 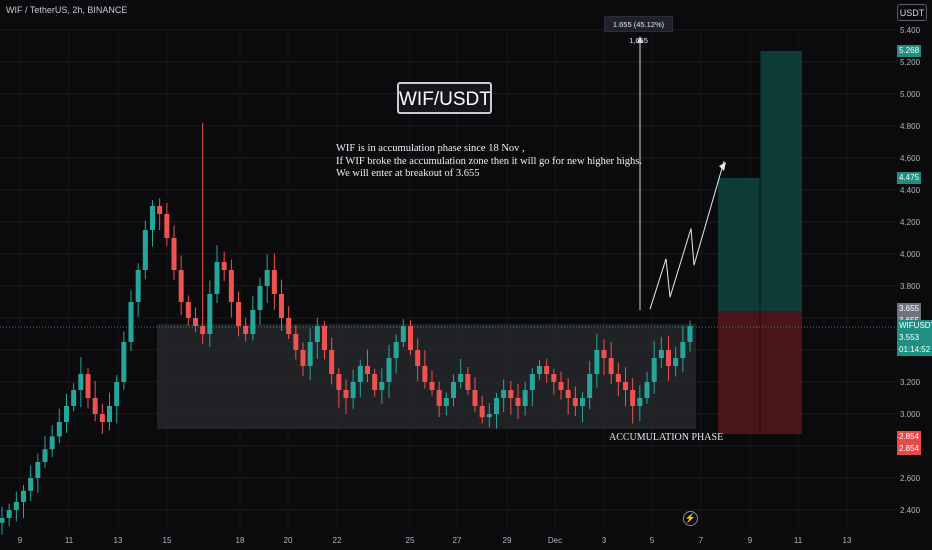 I want to click on price-tick-label: 3.200, so click(x=910, y=382).